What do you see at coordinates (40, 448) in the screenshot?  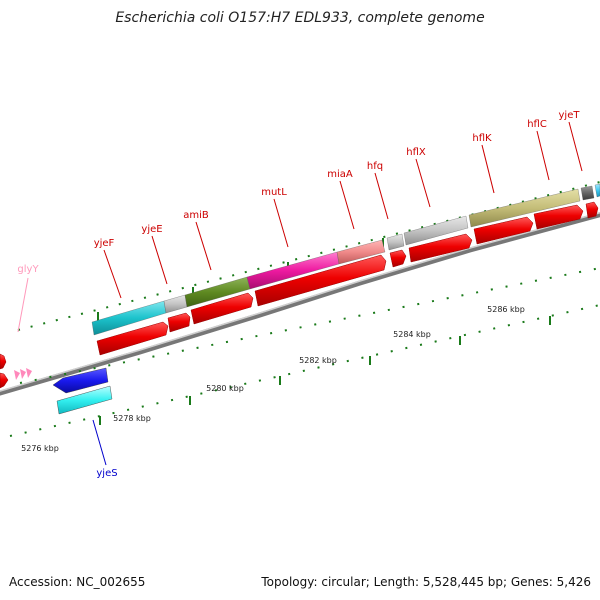 I see `scale-label: 5276 kbp` at bounding box center [40, 448].